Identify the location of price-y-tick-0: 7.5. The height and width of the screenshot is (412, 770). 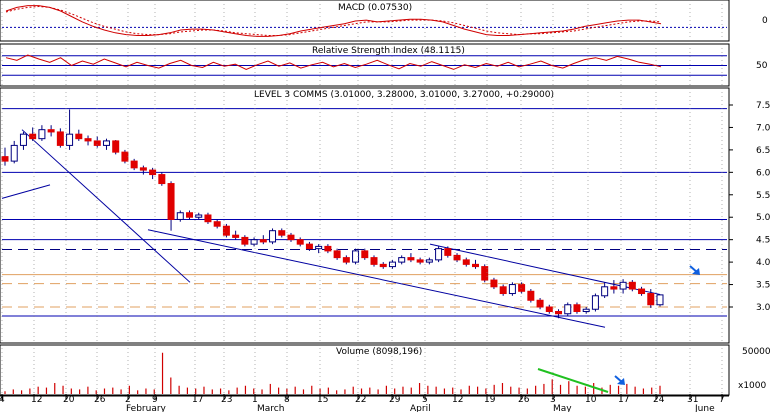
(763, 106).